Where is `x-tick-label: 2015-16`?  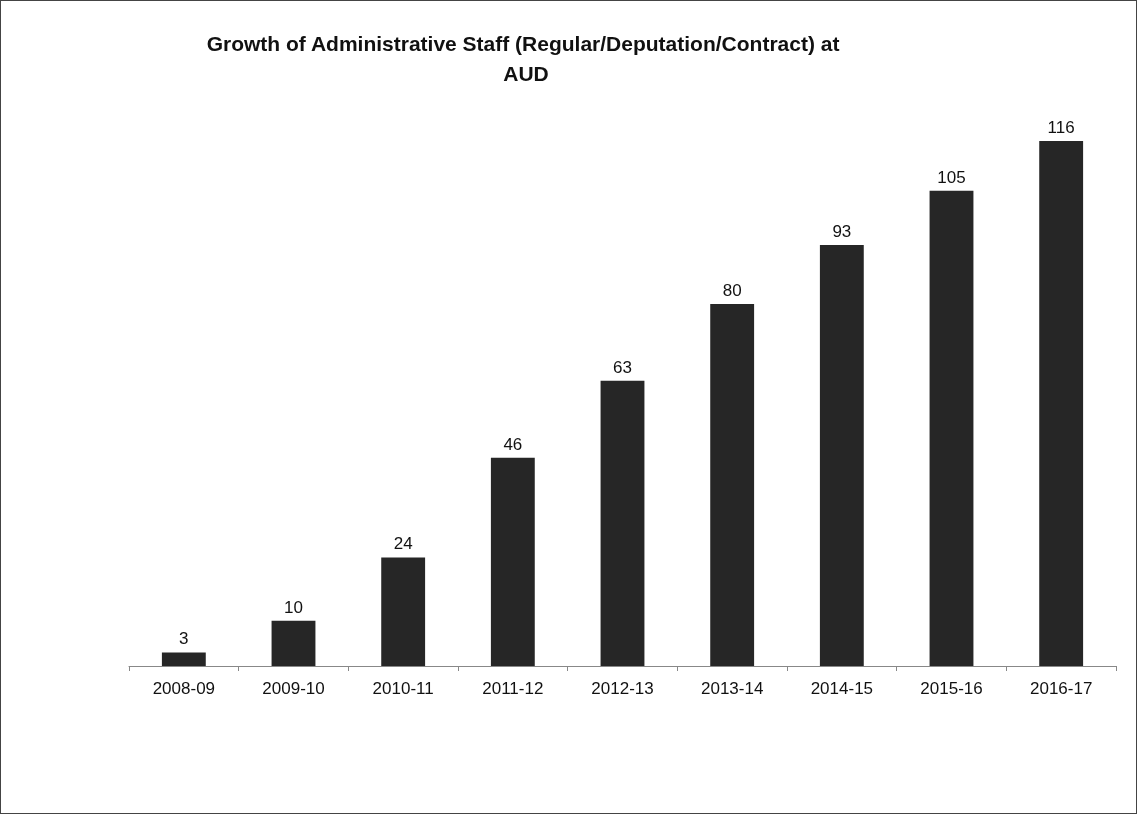
x-tick-label: 2015-16 is located at coordinates (951, 688).